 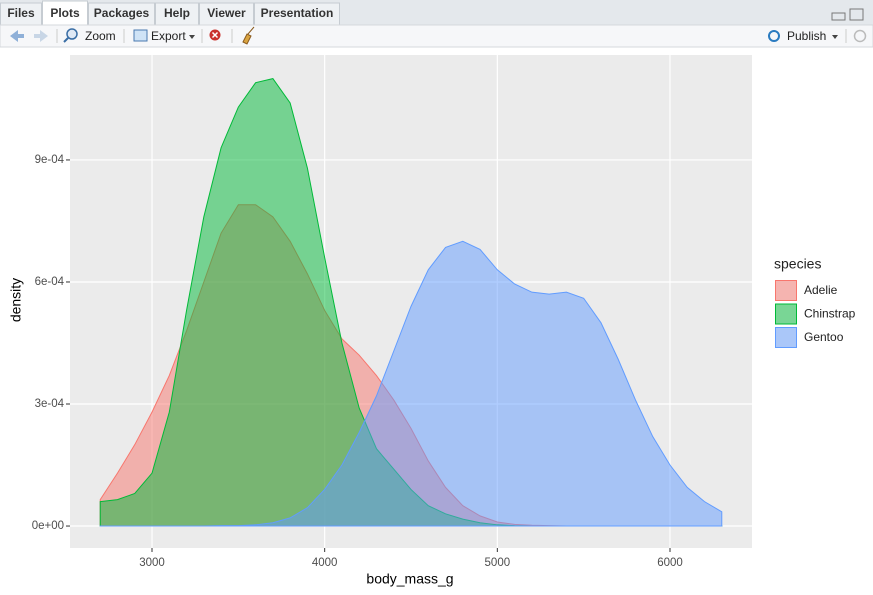 I want to click on x-tick-label: 5000, so click(x=498, y=563).